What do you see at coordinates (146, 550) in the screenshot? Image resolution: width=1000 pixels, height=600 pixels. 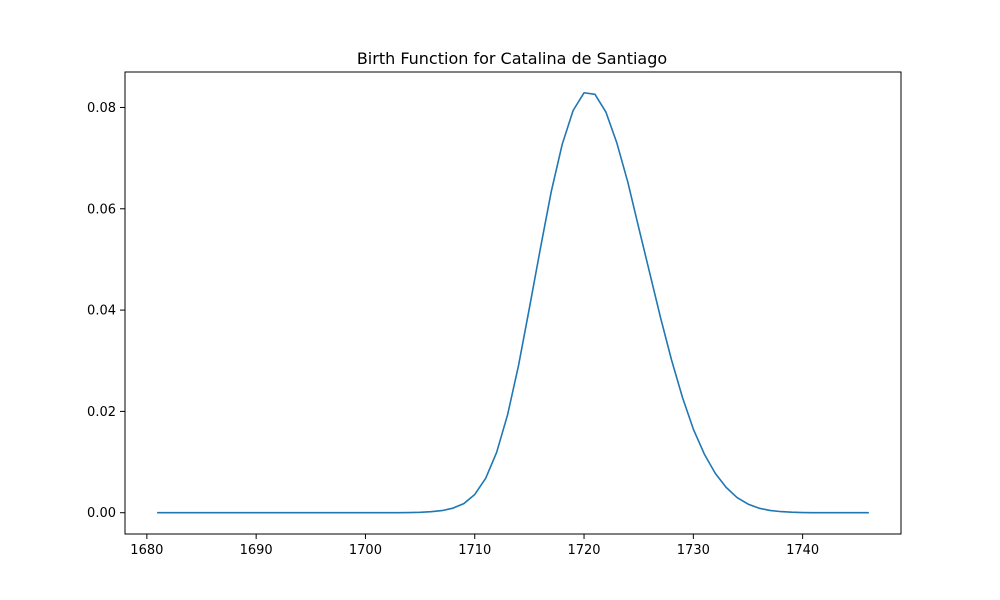 I see `x-tick-label: 1680` at bounding box center [146, 550].